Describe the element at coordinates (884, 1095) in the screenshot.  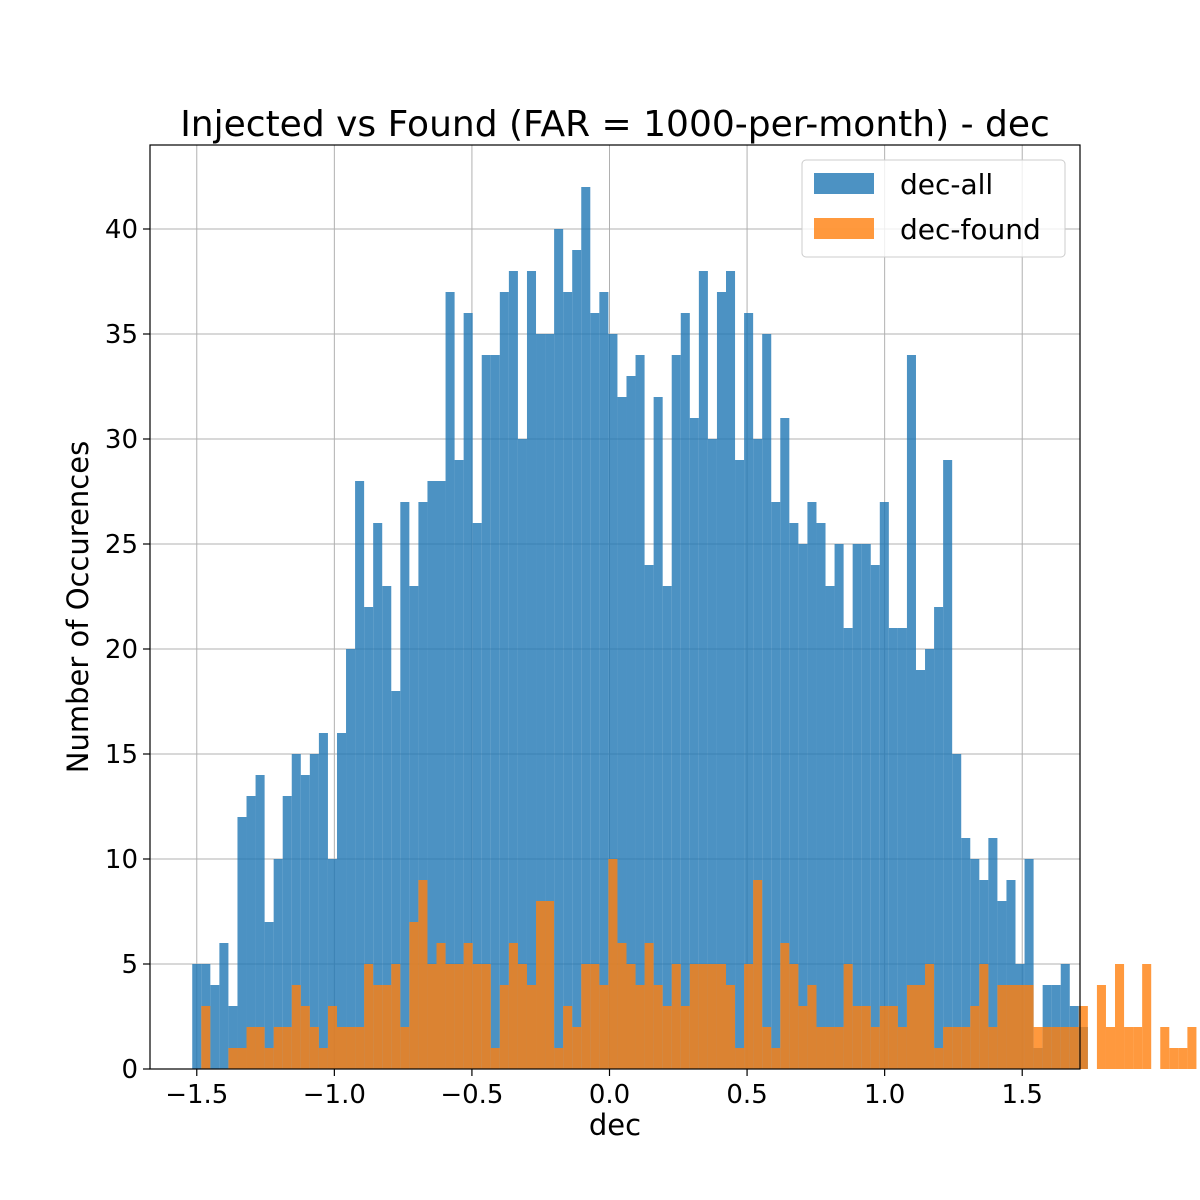
I see `x-tick-label: 1.0` at that location.